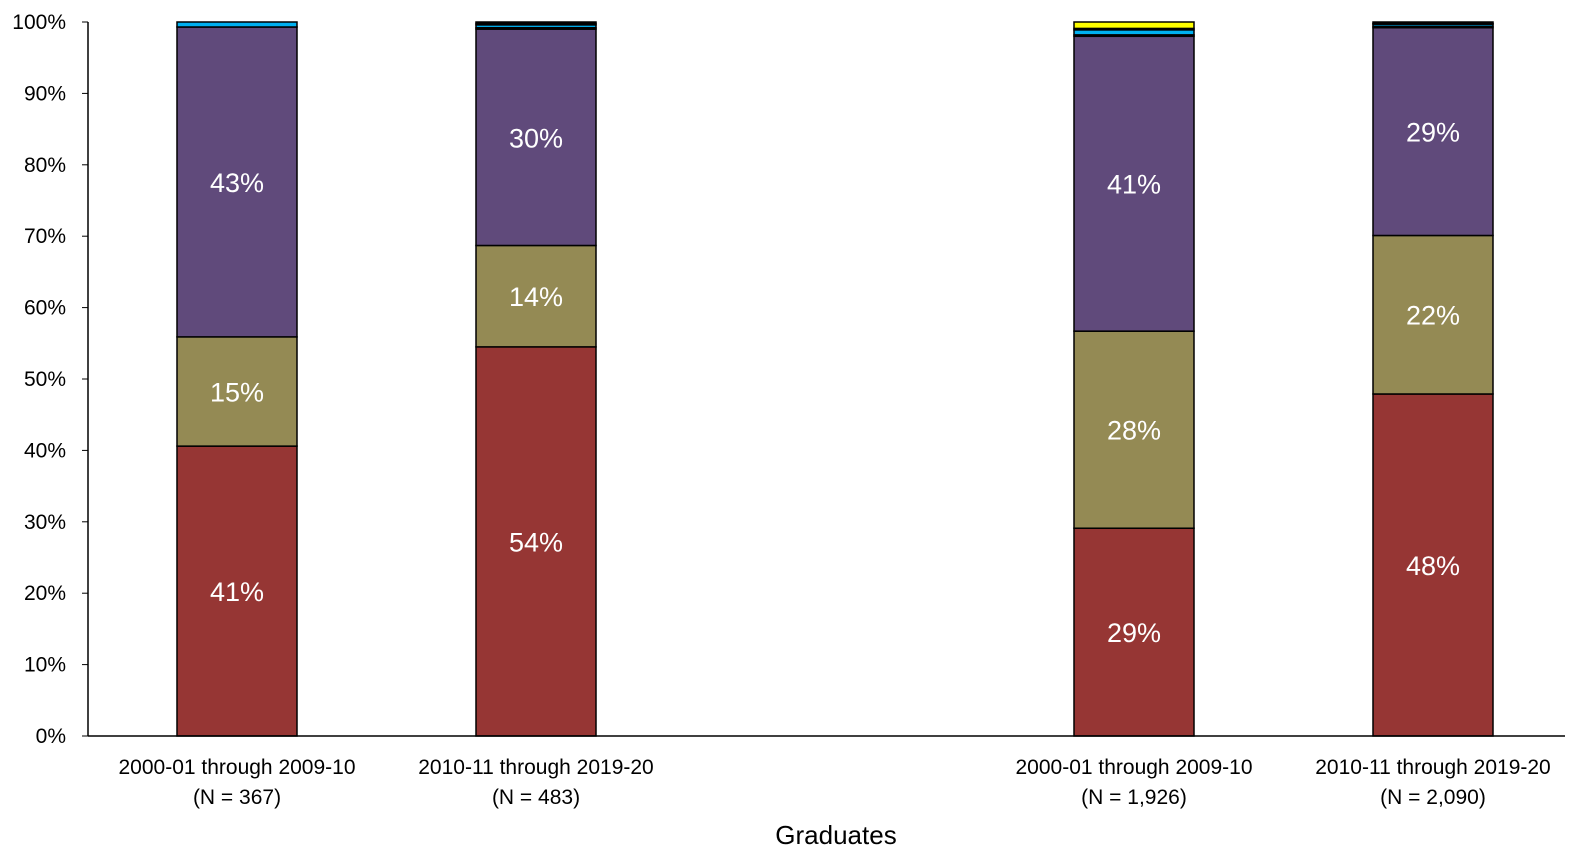 The width and height of the screenshot is (1573, 851). What do you see at coordinates (45, 593) in the screenshot?
I see `y-tick-label: 20%` at bounding box center [45, 593].